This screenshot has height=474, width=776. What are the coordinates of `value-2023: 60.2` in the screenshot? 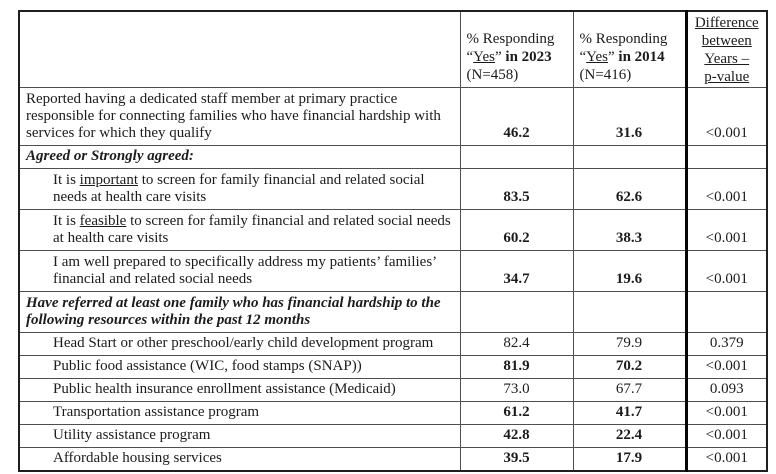 It's located at (516, 230).